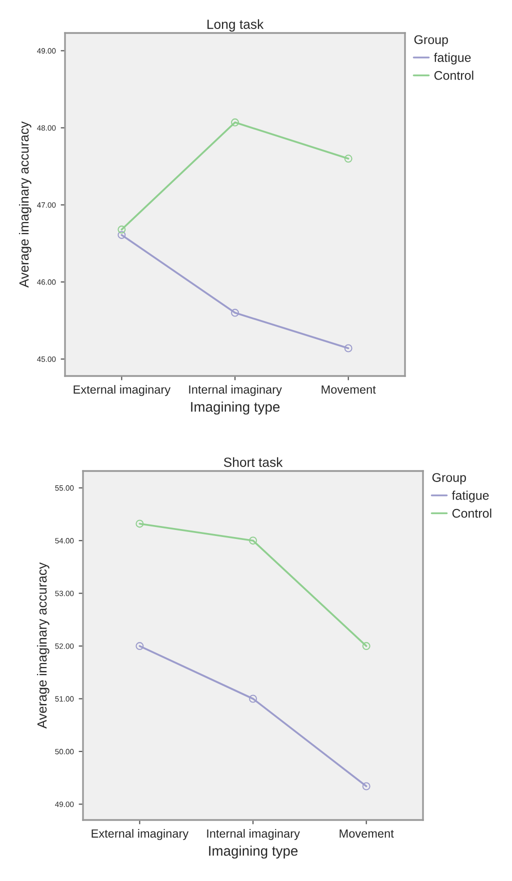 The height and width of the screenshot is (881, 512). I want to click on chart-title: Short task, so click(253, 462).